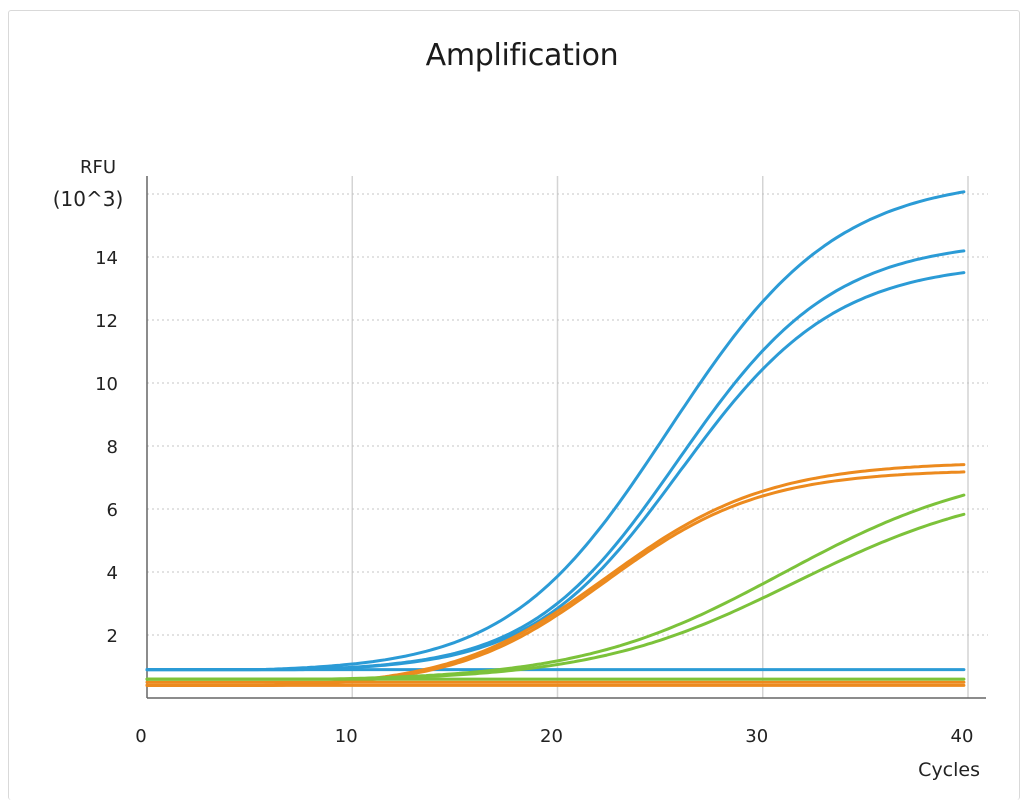  I want to click on y-tick-label: 2, so click(112, 636).